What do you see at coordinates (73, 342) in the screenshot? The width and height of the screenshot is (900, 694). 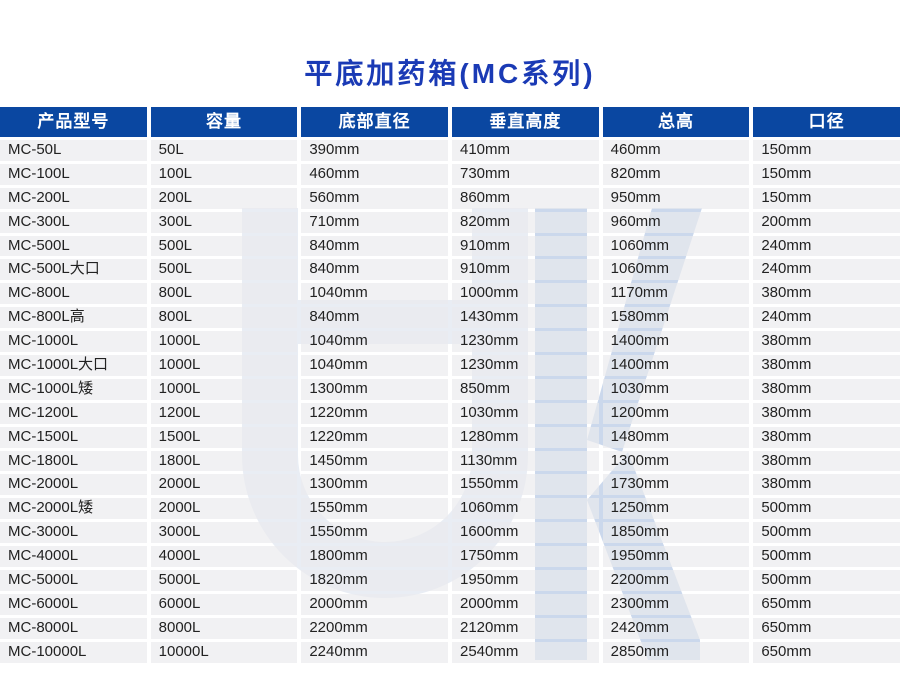 I see `table-cell: MC-1000L` at bounding box center [73, 342].